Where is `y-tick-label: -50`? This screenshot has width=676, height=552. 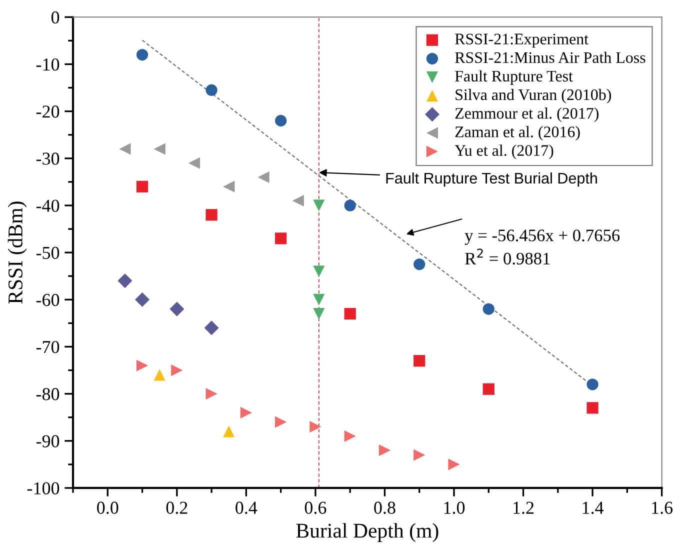
y-tick-label: -50 is located at coordinates (48, 252).